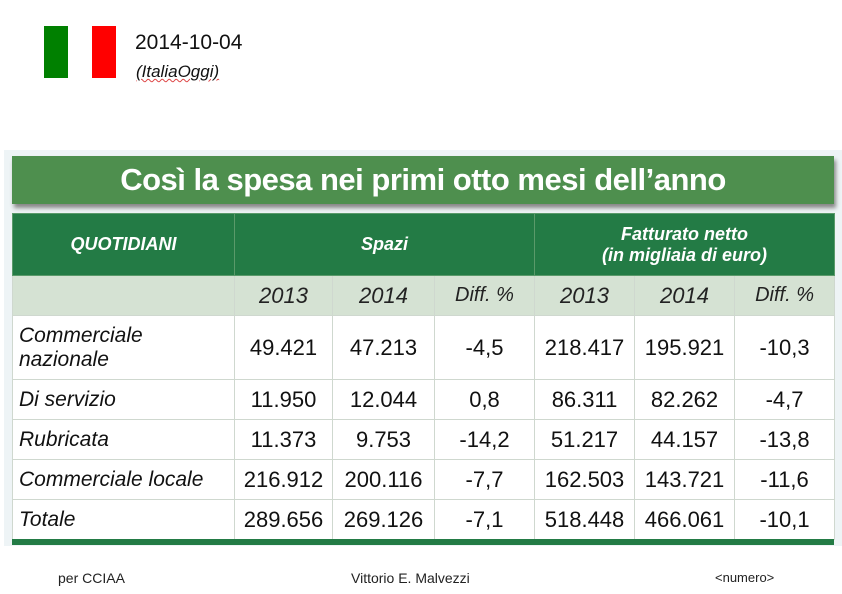  I want to click on value-cell: 200.116, so click(383, 479).